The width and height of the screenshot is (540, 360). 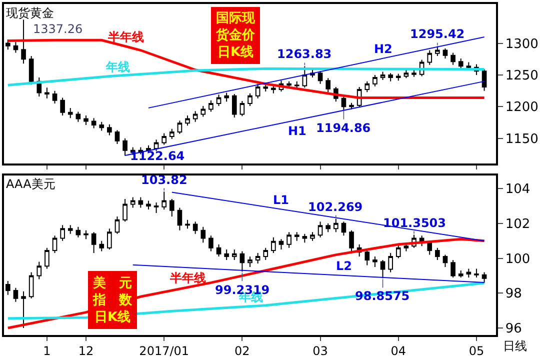 What do you see at coordinates (521, 108) in the screenshot?
I see `y-tick-label: 1200` at bounding box center [521, 108].